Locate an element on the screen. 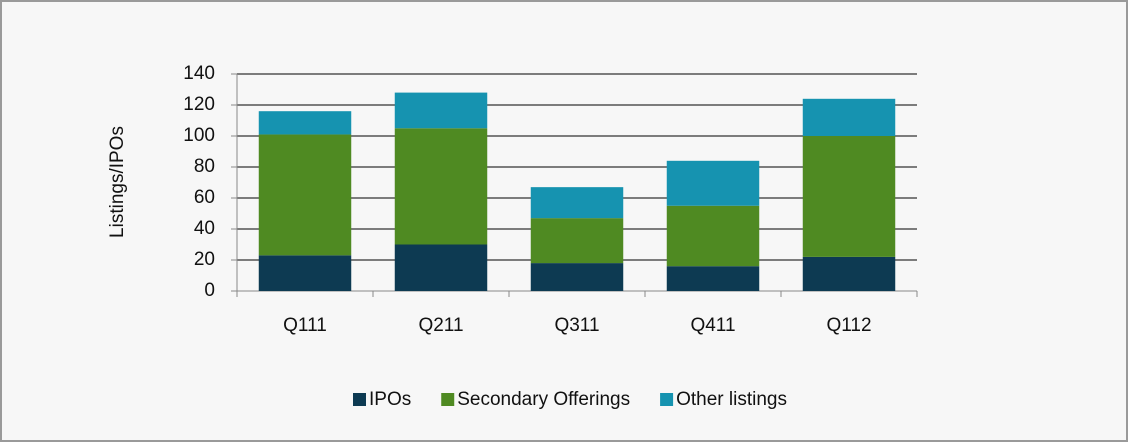 The width and height of the screenshot is (1128, 442). y-axis-label: Listings/IPOs is located at coordinates (117, 182).